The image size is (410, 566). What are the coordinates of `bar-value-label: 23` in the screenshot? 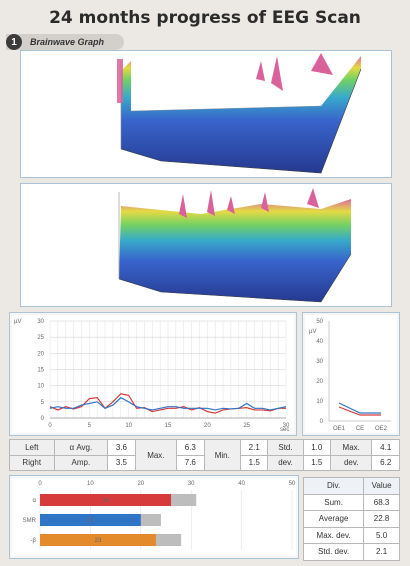 It's located at (98, 541).